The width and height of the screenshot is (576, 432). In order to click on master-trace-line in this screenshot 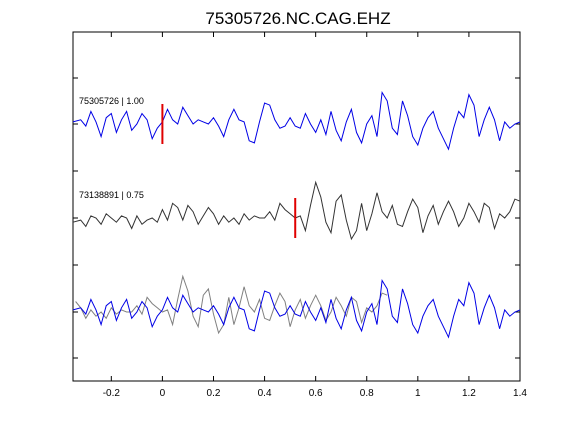, I will do `click(296, 120)`.